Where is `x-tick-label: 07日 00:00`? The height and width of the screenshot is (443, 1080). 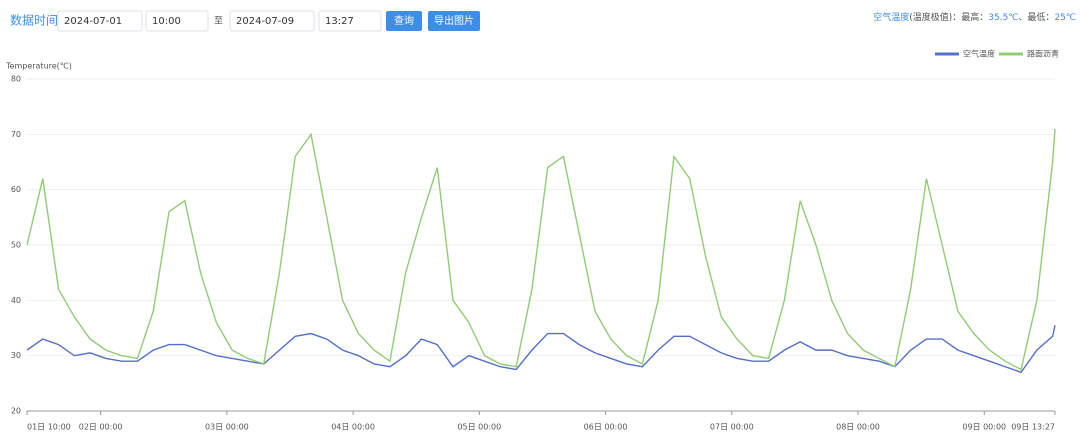 x-tick-label: 07日 00:00 is located at coordinates (732, 427).